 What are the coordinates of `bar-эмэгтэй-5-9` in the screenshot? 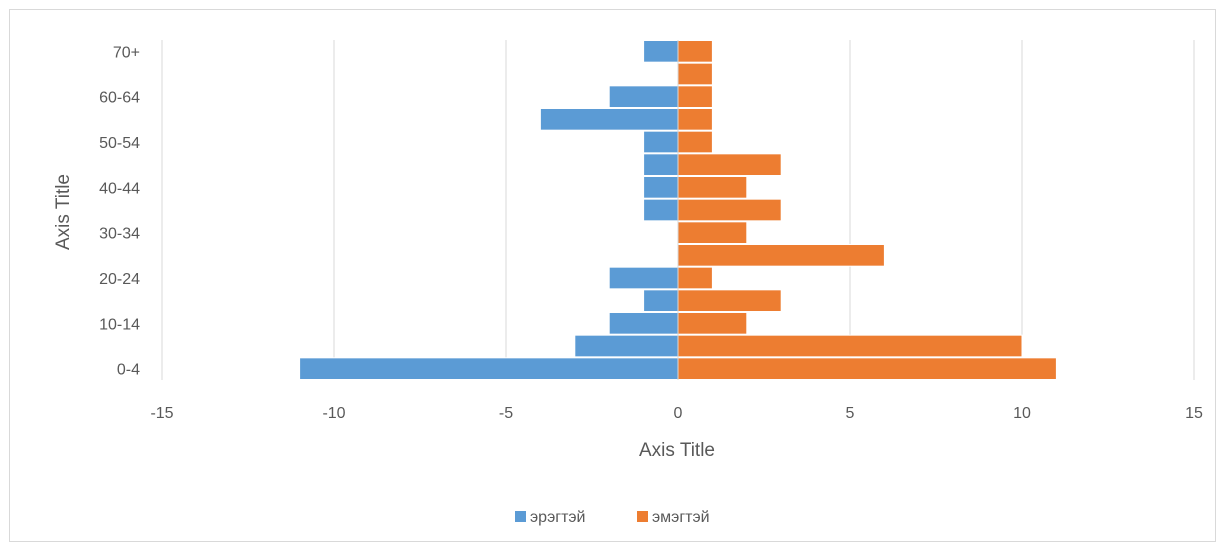 It's located at (850, 346).